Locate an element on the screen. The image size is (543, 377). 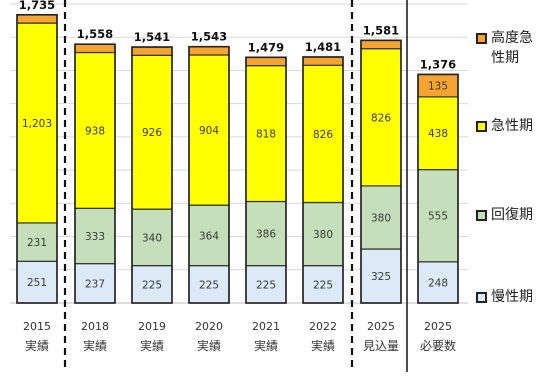
segment-label: 926 is located at coordinates (152, 133).